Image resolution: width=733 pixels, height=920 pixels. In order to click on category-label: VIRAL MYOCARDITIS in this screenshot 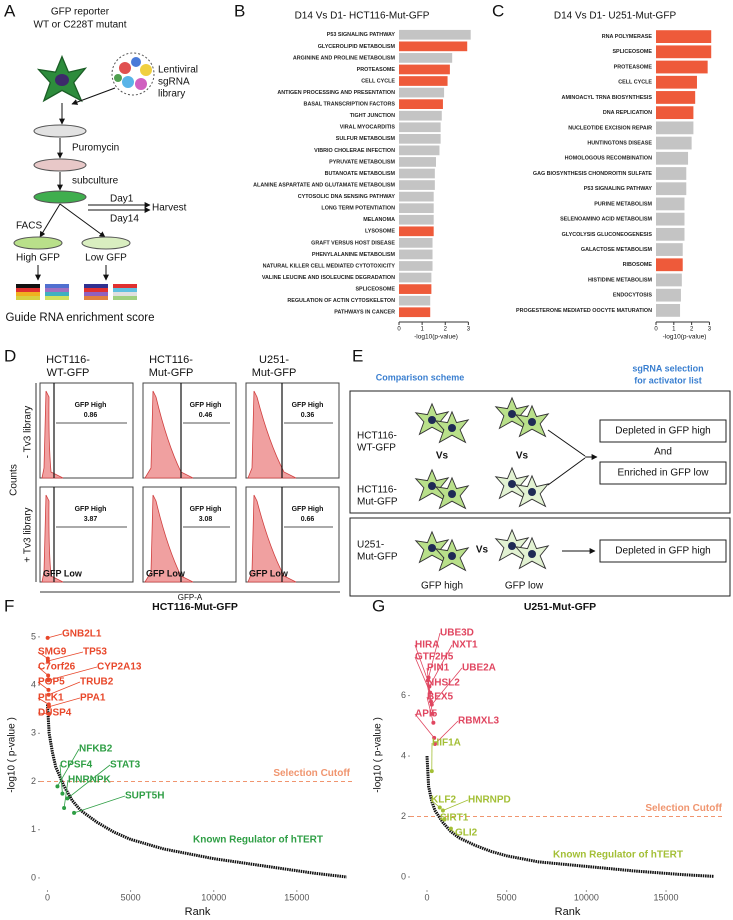, I will do `click(368, 128)`.